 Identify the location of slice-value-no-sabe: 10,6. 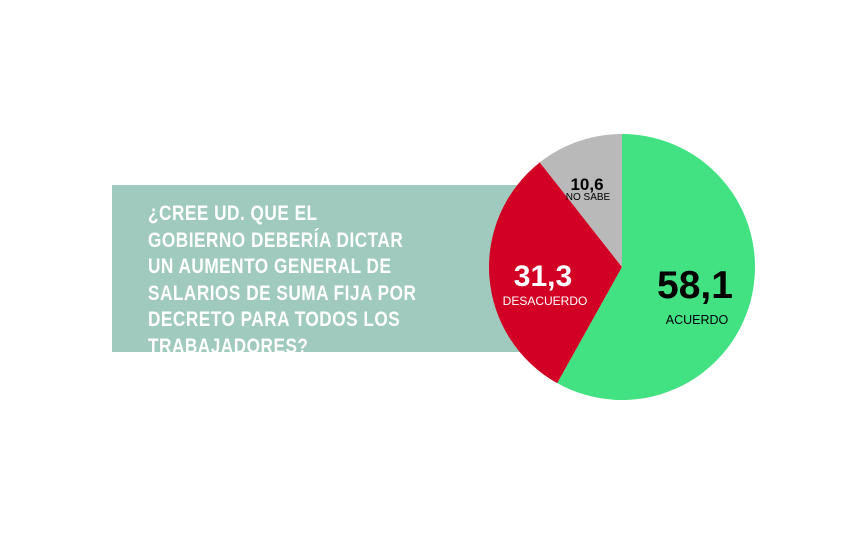
(586, 184).